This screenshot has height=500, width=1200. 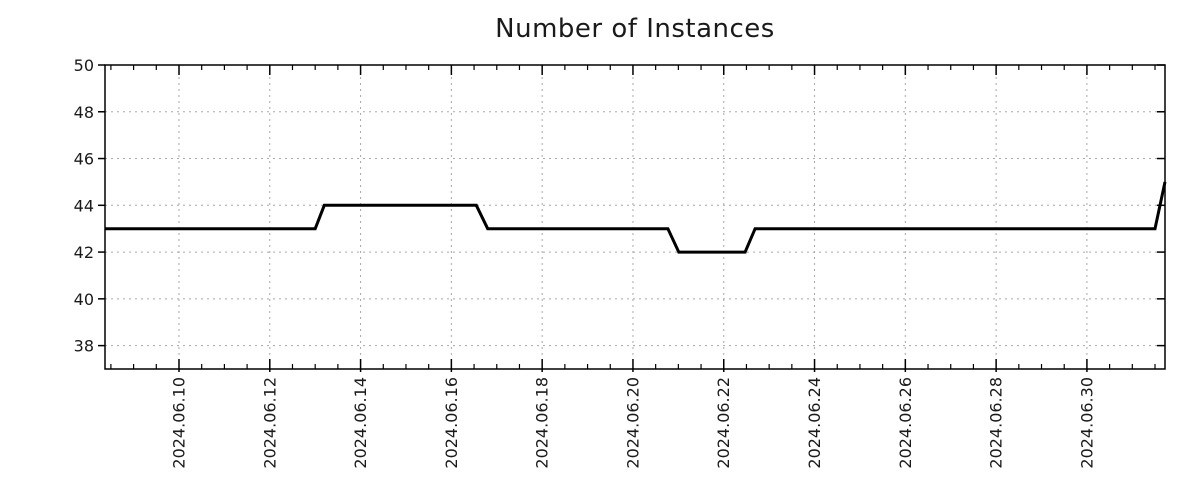 What do you see at coordinates (635, 29) in the screenshot?
I see `chart-title: Number of Instances` at bounding box center [635, 29].